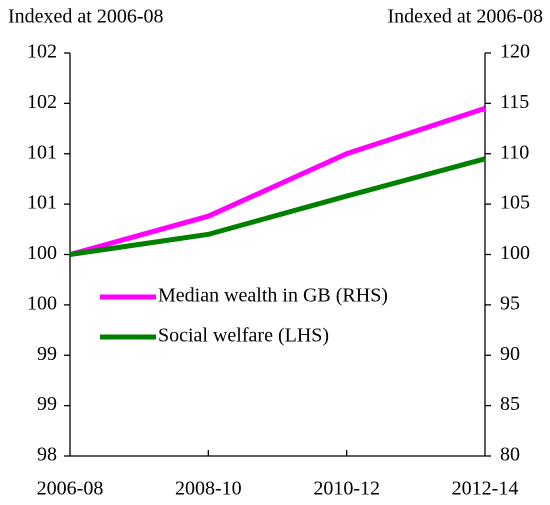 The height and width of the screenshot is (505, 550). I want to click on legend-label: Median wealth in GB (RHS), so click(273, 296).